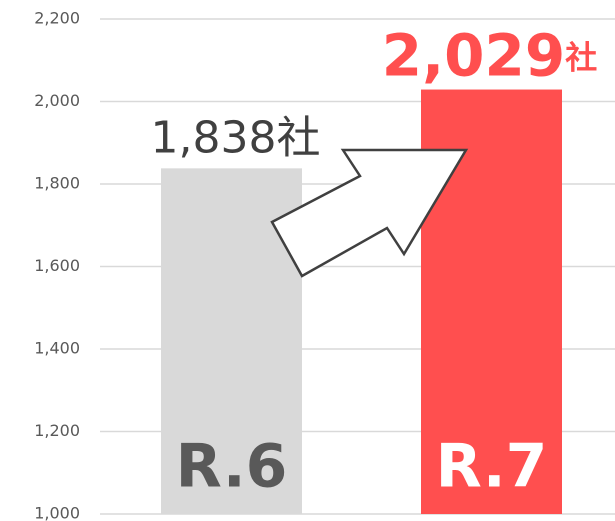  I want to click on y-tick-label: 1,600, so click(57, 265).